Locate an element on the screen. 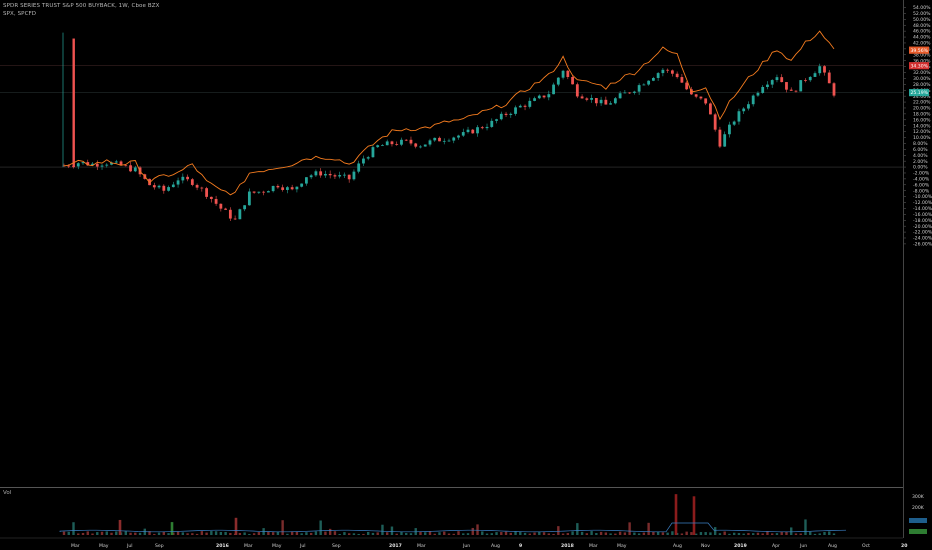 The width and height of the screenshot is (932, 550). y-tick-label: -24.00% is located at coordinates (922, 239).